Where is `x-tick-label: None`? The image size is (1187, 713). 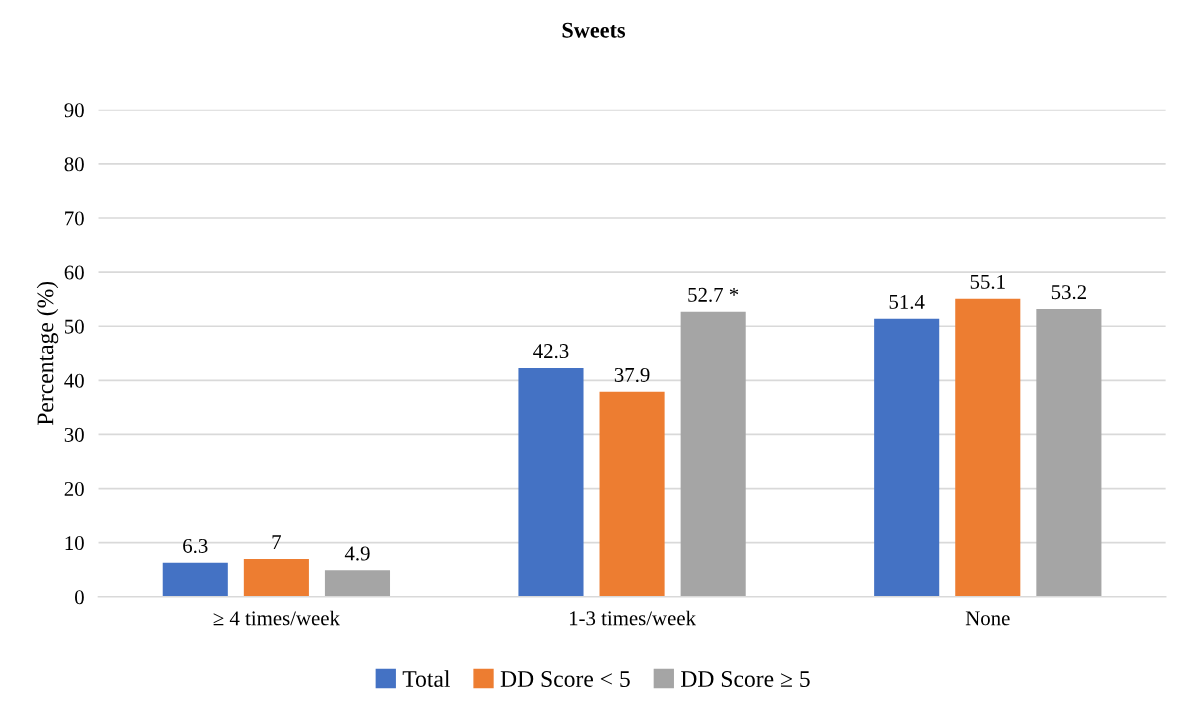
x-tick-label: None is located at coordinates (987, 618).